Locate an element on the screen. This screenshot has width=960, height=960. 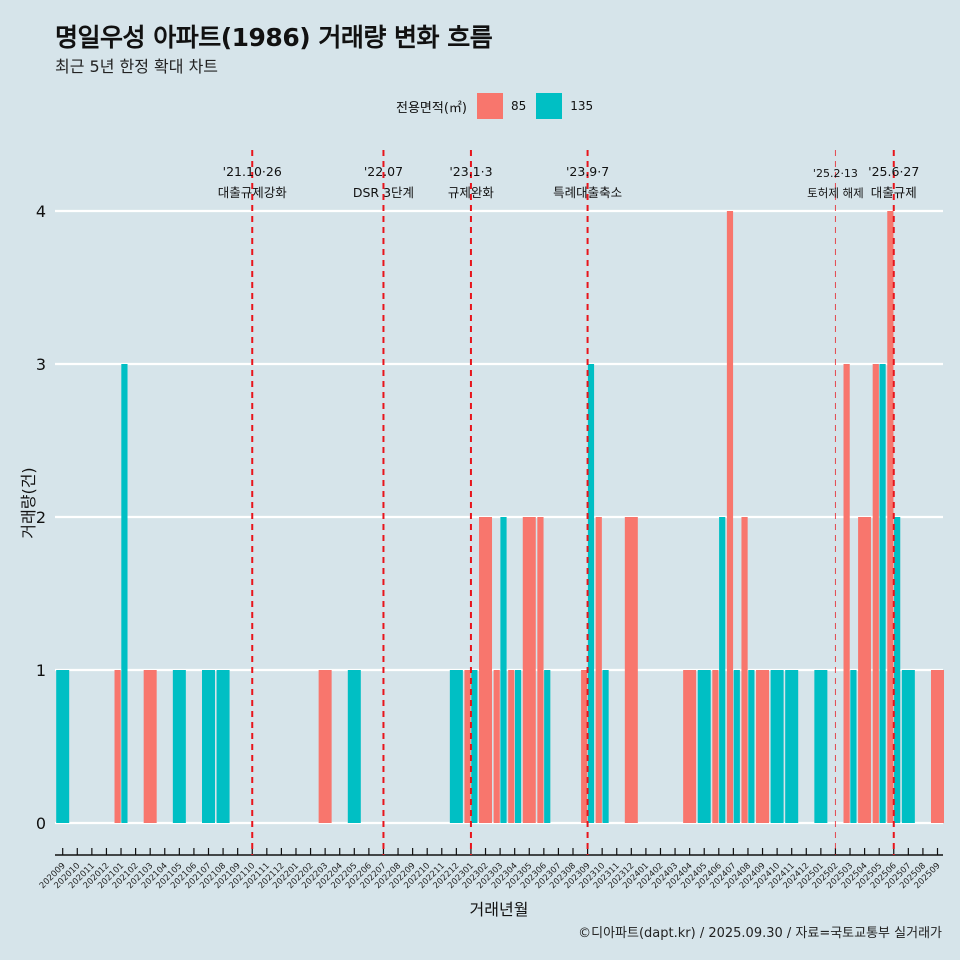
y-tick-label: 4 is located at coordinates (41, 211).